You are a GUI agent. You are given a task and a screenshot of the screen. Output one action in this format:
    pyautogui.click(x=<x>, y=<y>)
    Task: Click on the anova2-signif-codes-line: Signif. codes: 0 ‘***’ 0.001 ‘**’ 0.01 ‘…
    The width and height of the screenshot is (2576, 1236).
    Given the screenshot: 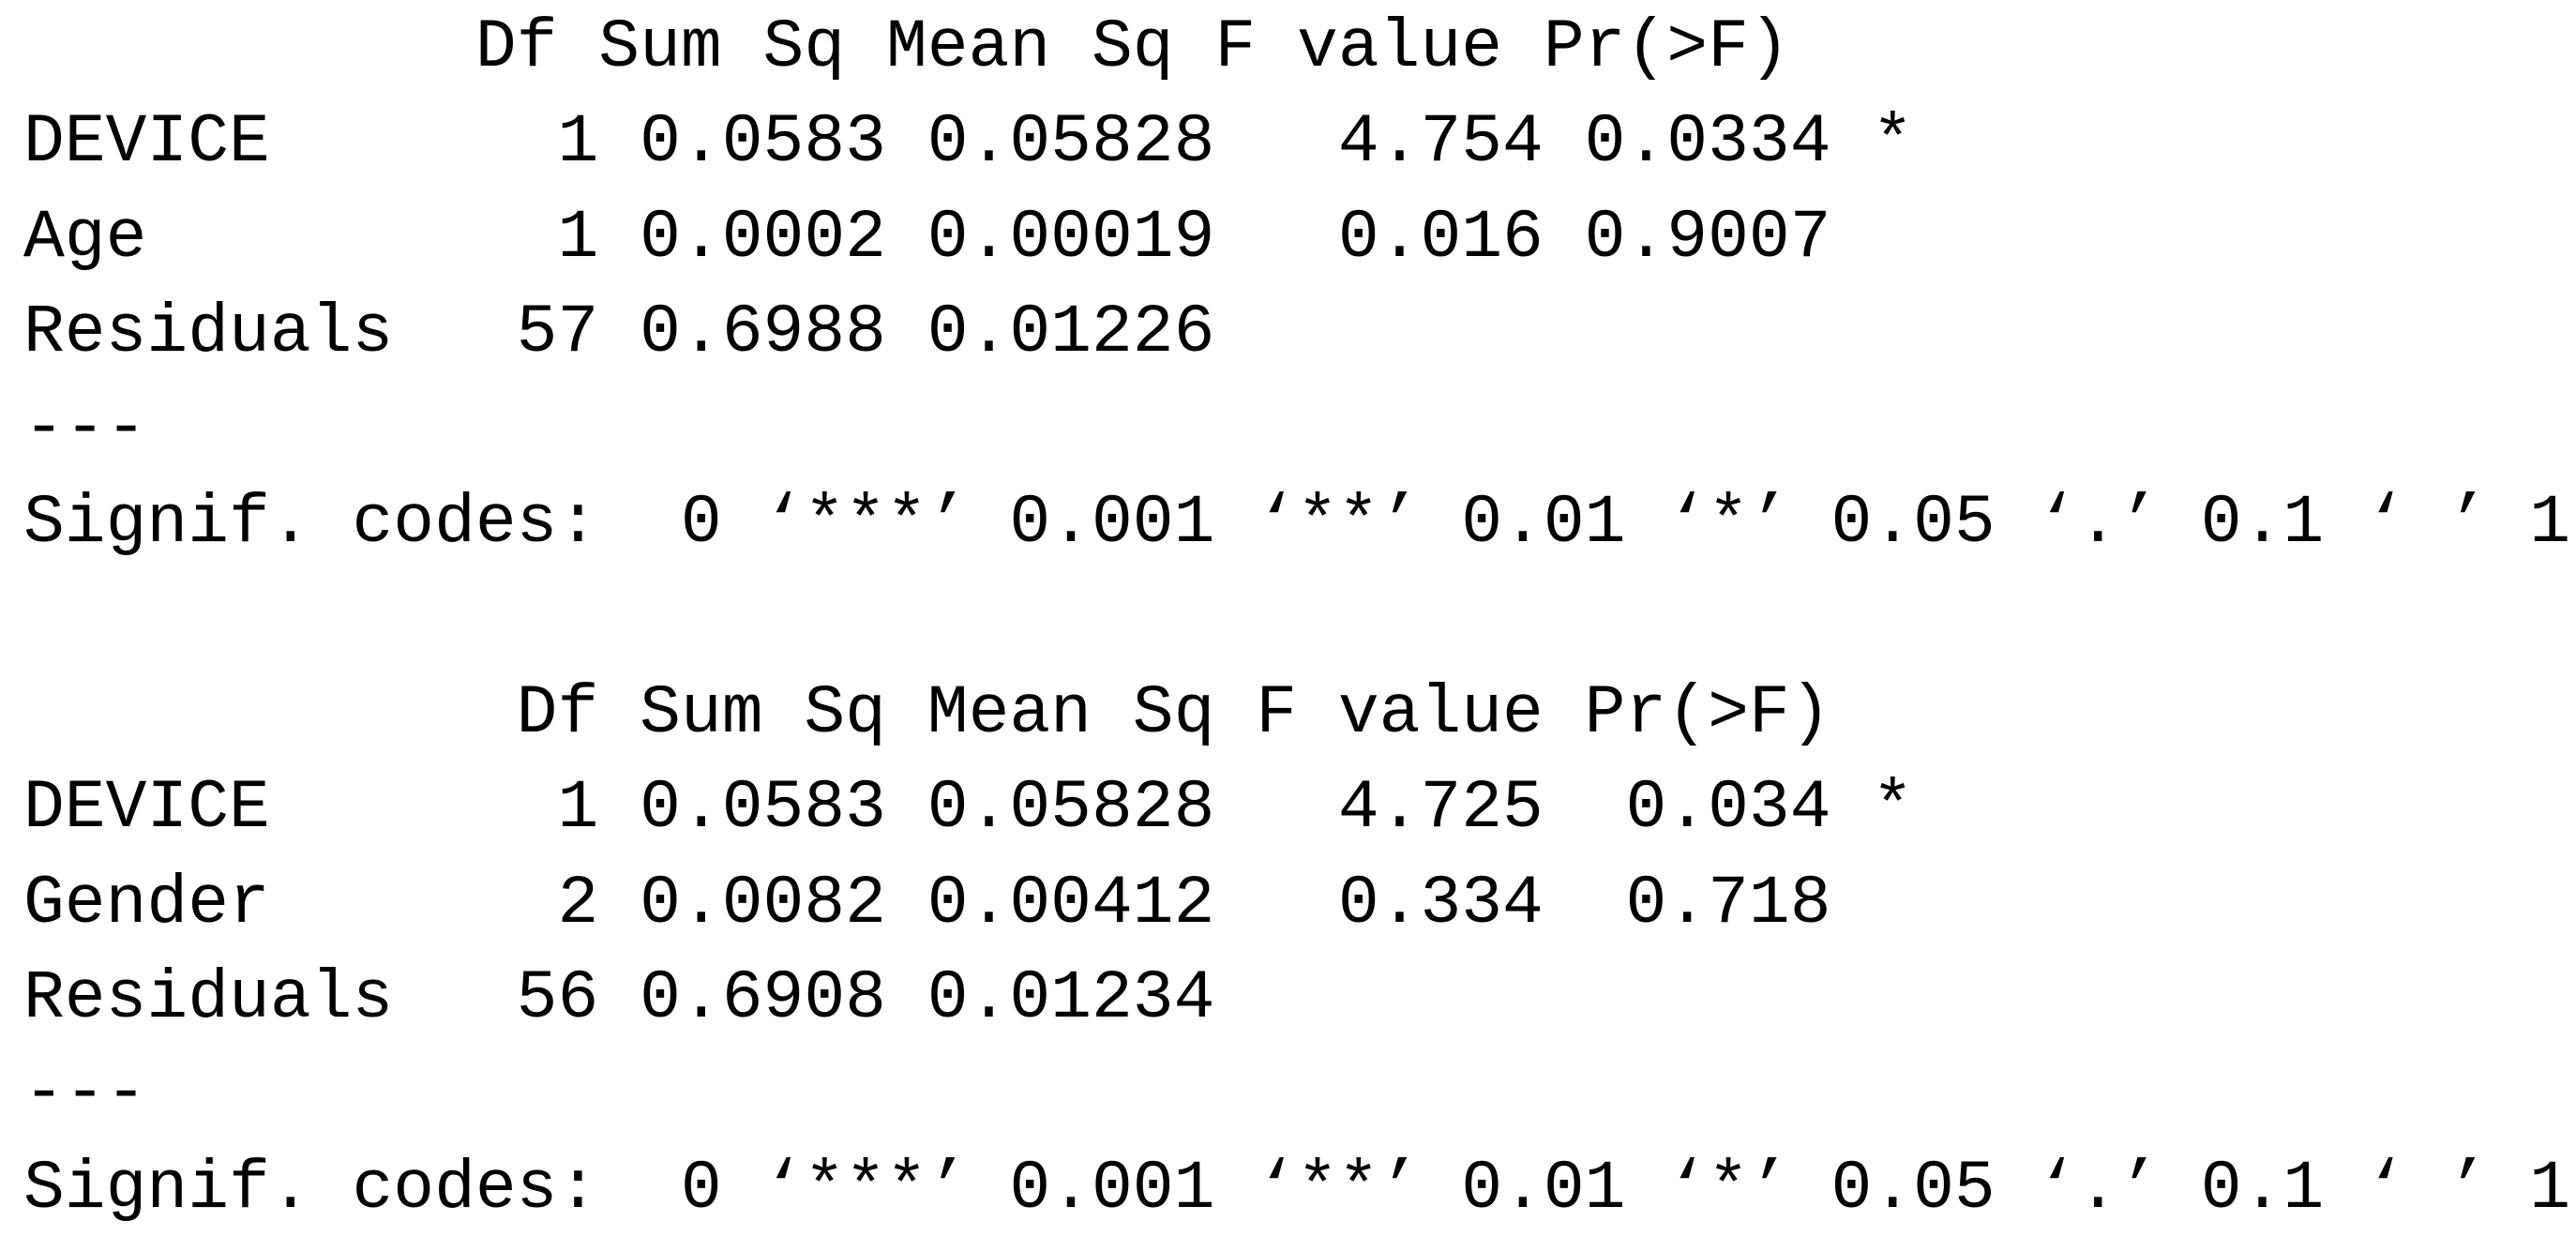 What is the action you would take?
    pyautogui.click(x=1297, y=1188)
    